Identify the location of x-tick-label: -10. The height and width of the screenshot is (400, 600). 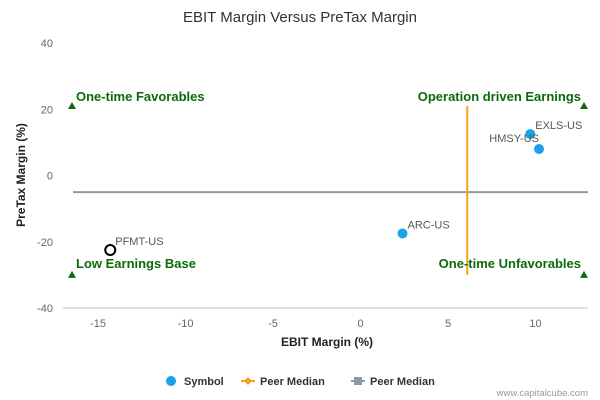
(186, 324).